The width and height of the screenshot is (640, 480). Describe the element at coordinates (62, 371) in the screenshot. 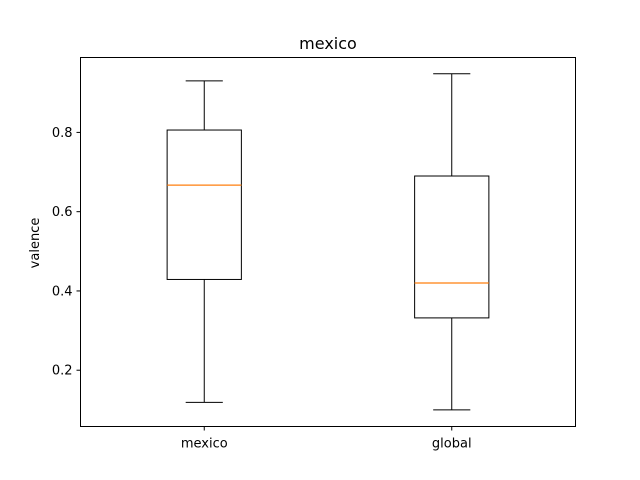

I see `y-tick-label: 0.2` at that location.